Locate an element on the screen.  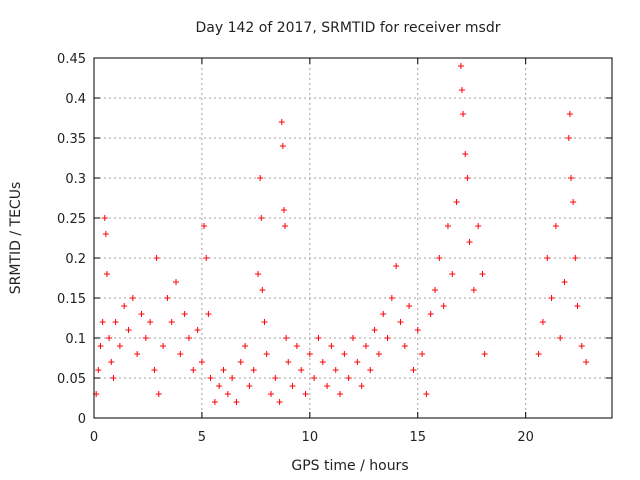
y-tick-label: 0.15 is located at coordinates (71, 299).